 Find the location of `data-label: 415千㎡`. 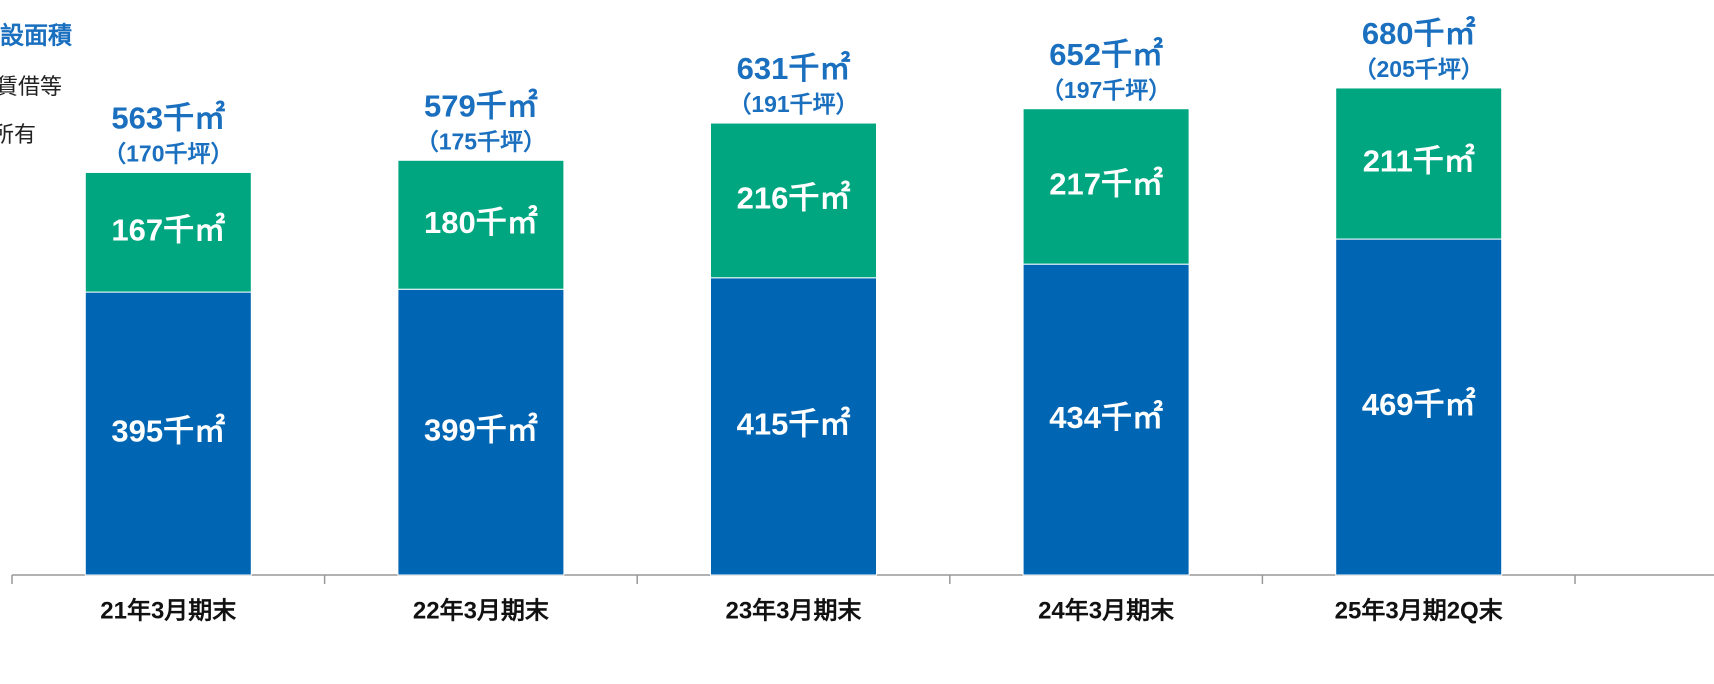

data-label: 415千㎡ is located at coordinates (794, 424).